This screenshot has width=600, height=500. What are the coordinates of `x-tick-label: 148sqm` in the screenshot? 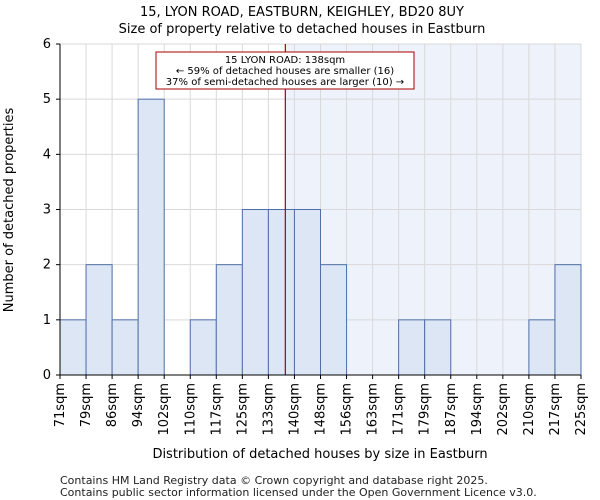 It's located at (321, 409).